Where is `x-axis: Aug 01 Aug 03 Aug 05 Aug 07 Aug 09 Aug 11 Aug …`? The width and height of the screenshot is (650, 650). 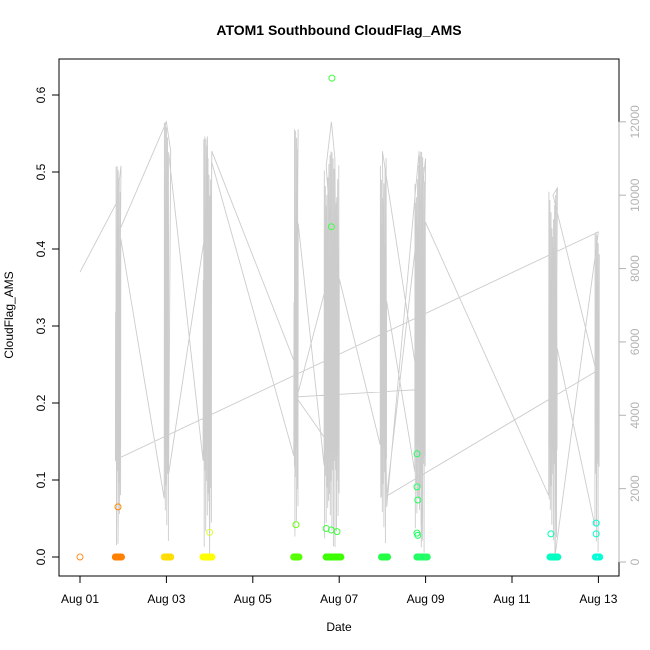 x-axis: Aug 01 Aug 03 Aug 05 Aug 07 Aug 09 Aug 11 Aug … is located at coordinates (339, 590).